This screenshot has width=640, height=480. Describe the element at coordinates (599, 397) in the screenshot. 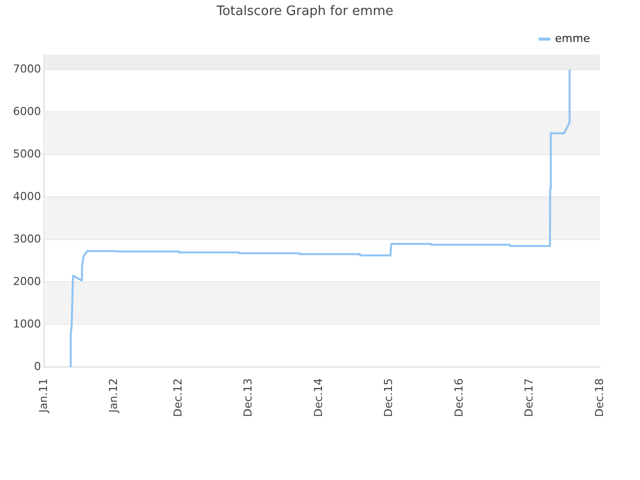

I see `x-tick-label: Dec.18` at that location.